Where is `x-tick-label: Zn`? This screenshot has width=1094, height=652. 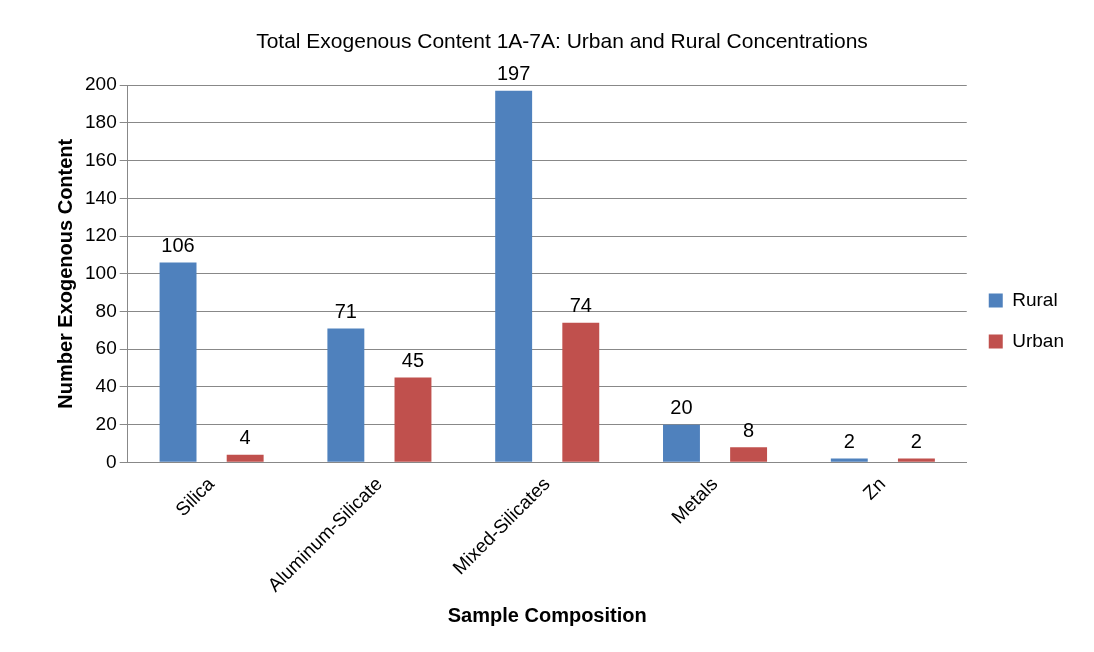 x-tick-label: Zn is located at coordinates (874, 488).